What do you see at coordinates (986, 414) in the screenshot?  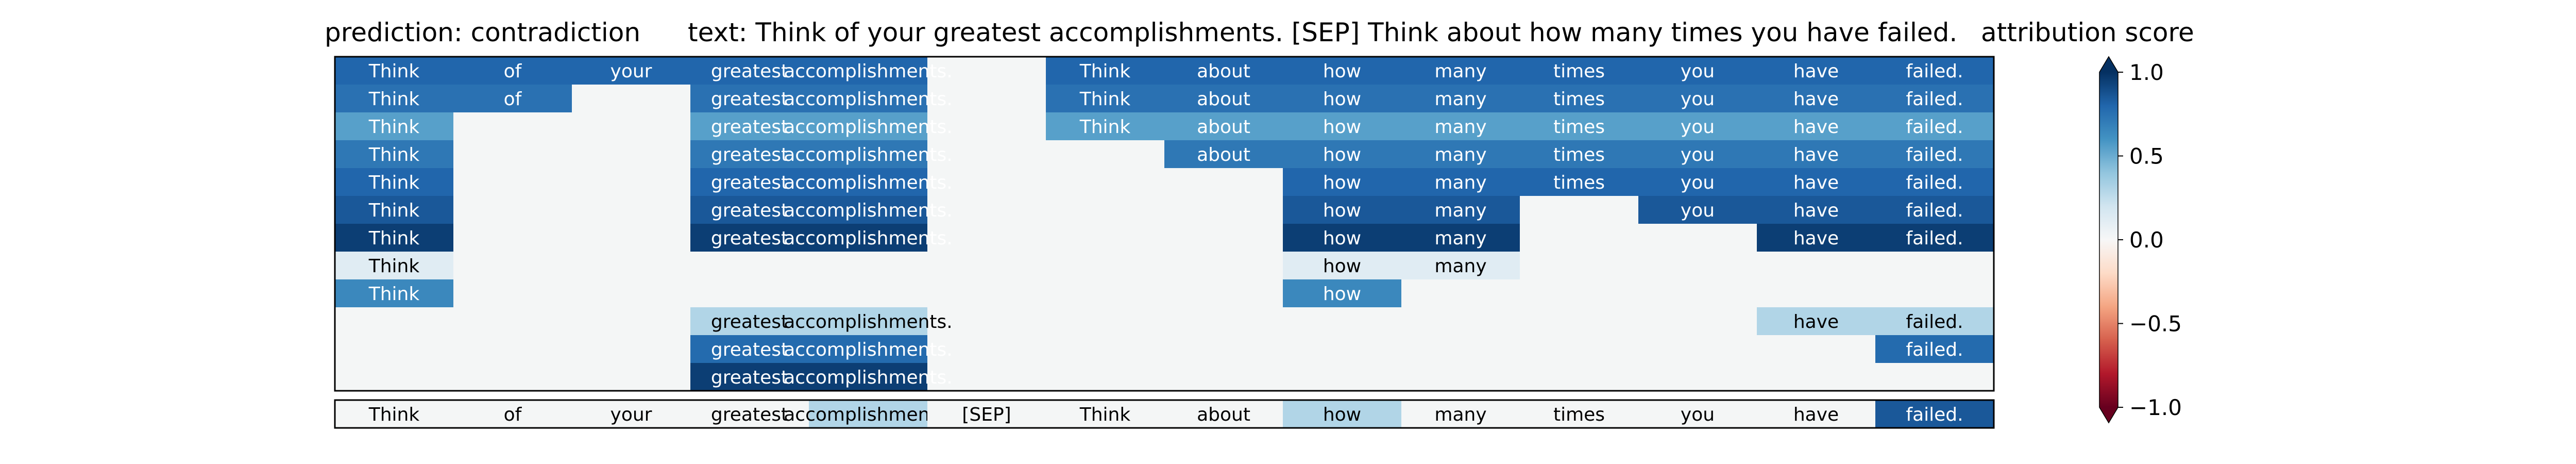 I see `summary-token-label: [SEP]` at bounding box center [986, 414].